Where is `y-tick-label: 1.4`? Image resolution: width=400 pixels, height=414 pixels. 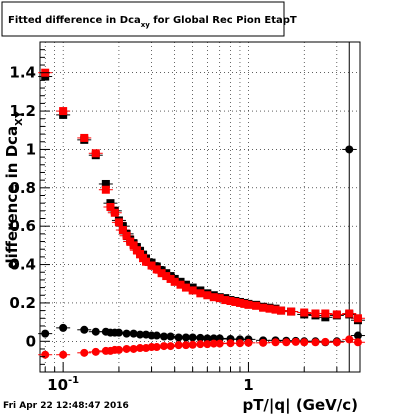
y-tick-label: 1.4 is located at coordinates (22, 73).